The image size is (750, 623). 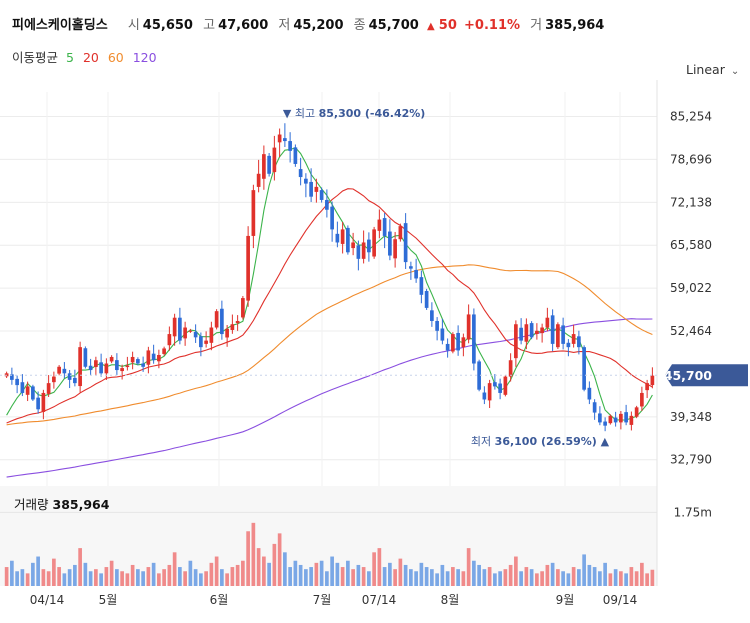 I want to click on ma-60-label: 60, so click(x=115, y=57).